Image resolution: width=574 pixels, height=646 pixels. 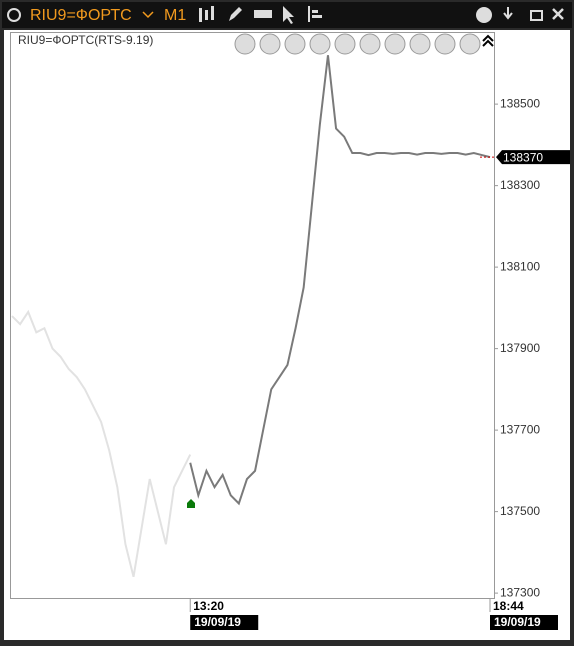 I want to click on y-tick-label: 137500, so click(x=520, y=511).